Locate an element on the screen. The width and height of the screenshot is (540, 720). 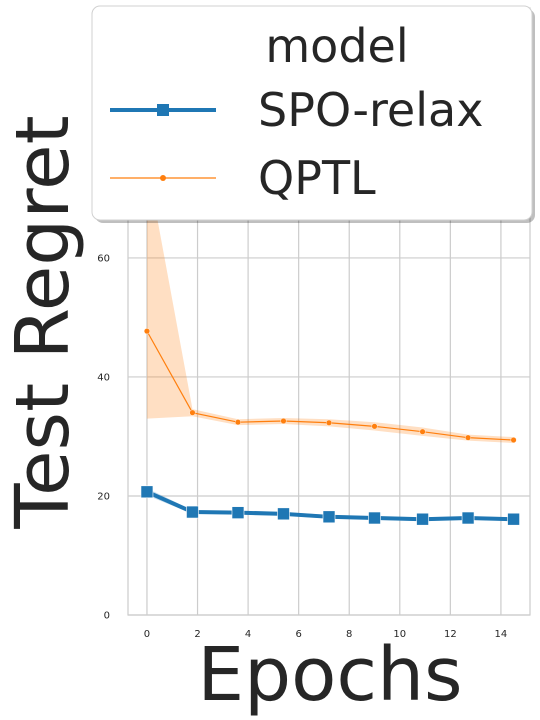
y-tick-label: 0 is located at coordinates (107, 616).